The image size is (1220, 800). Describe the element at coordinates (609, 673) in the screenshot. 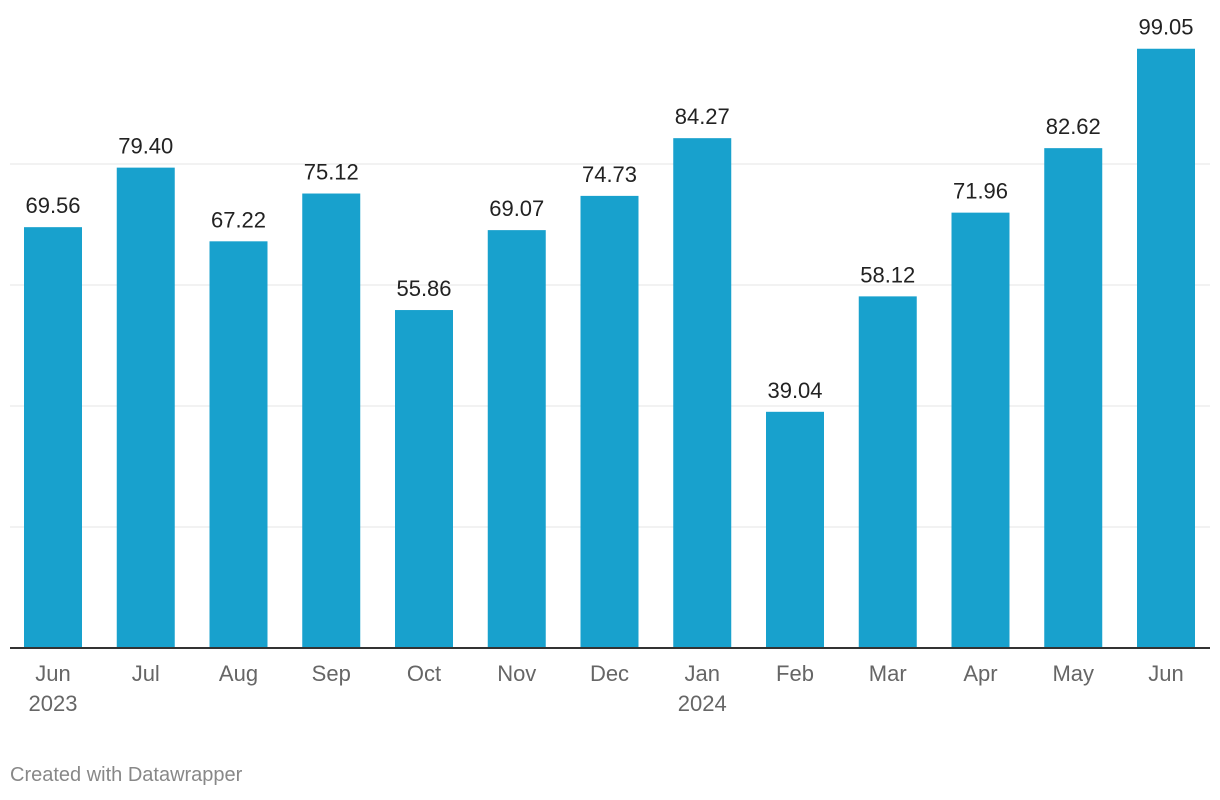

I see `x-tick-label-7: Dec` at that location.